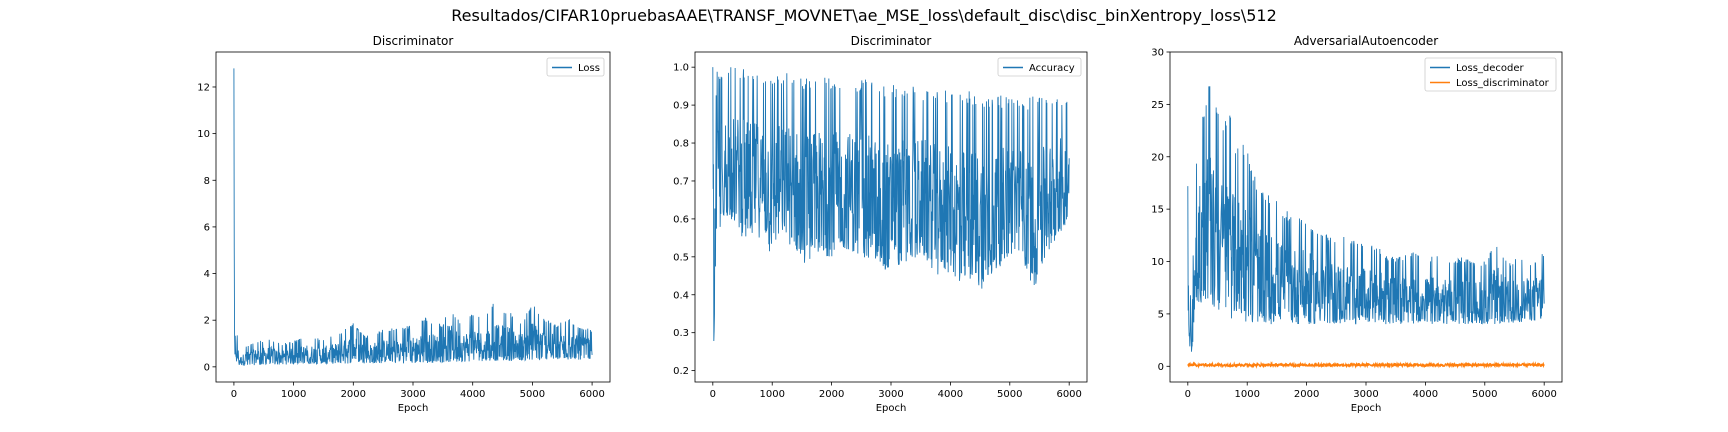 The image size is (1728, 432). Describe the element at coordinates (1366, 365) in the screenshot. I see `series-line-loss_discriminator` at that location.